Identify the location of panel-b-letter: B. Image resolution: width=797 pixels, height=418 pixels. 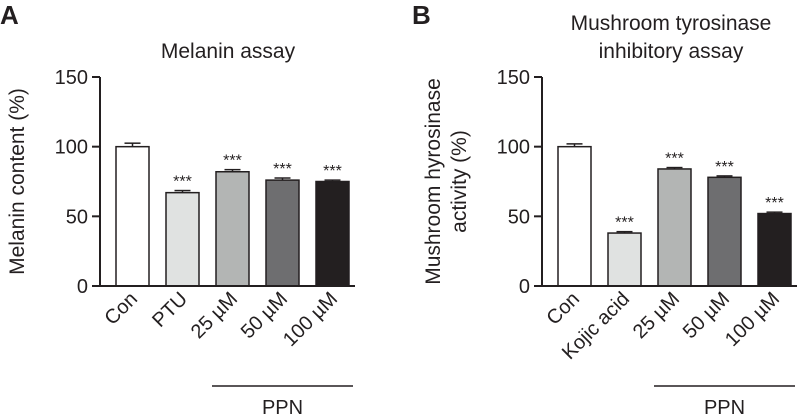
(421, 15).